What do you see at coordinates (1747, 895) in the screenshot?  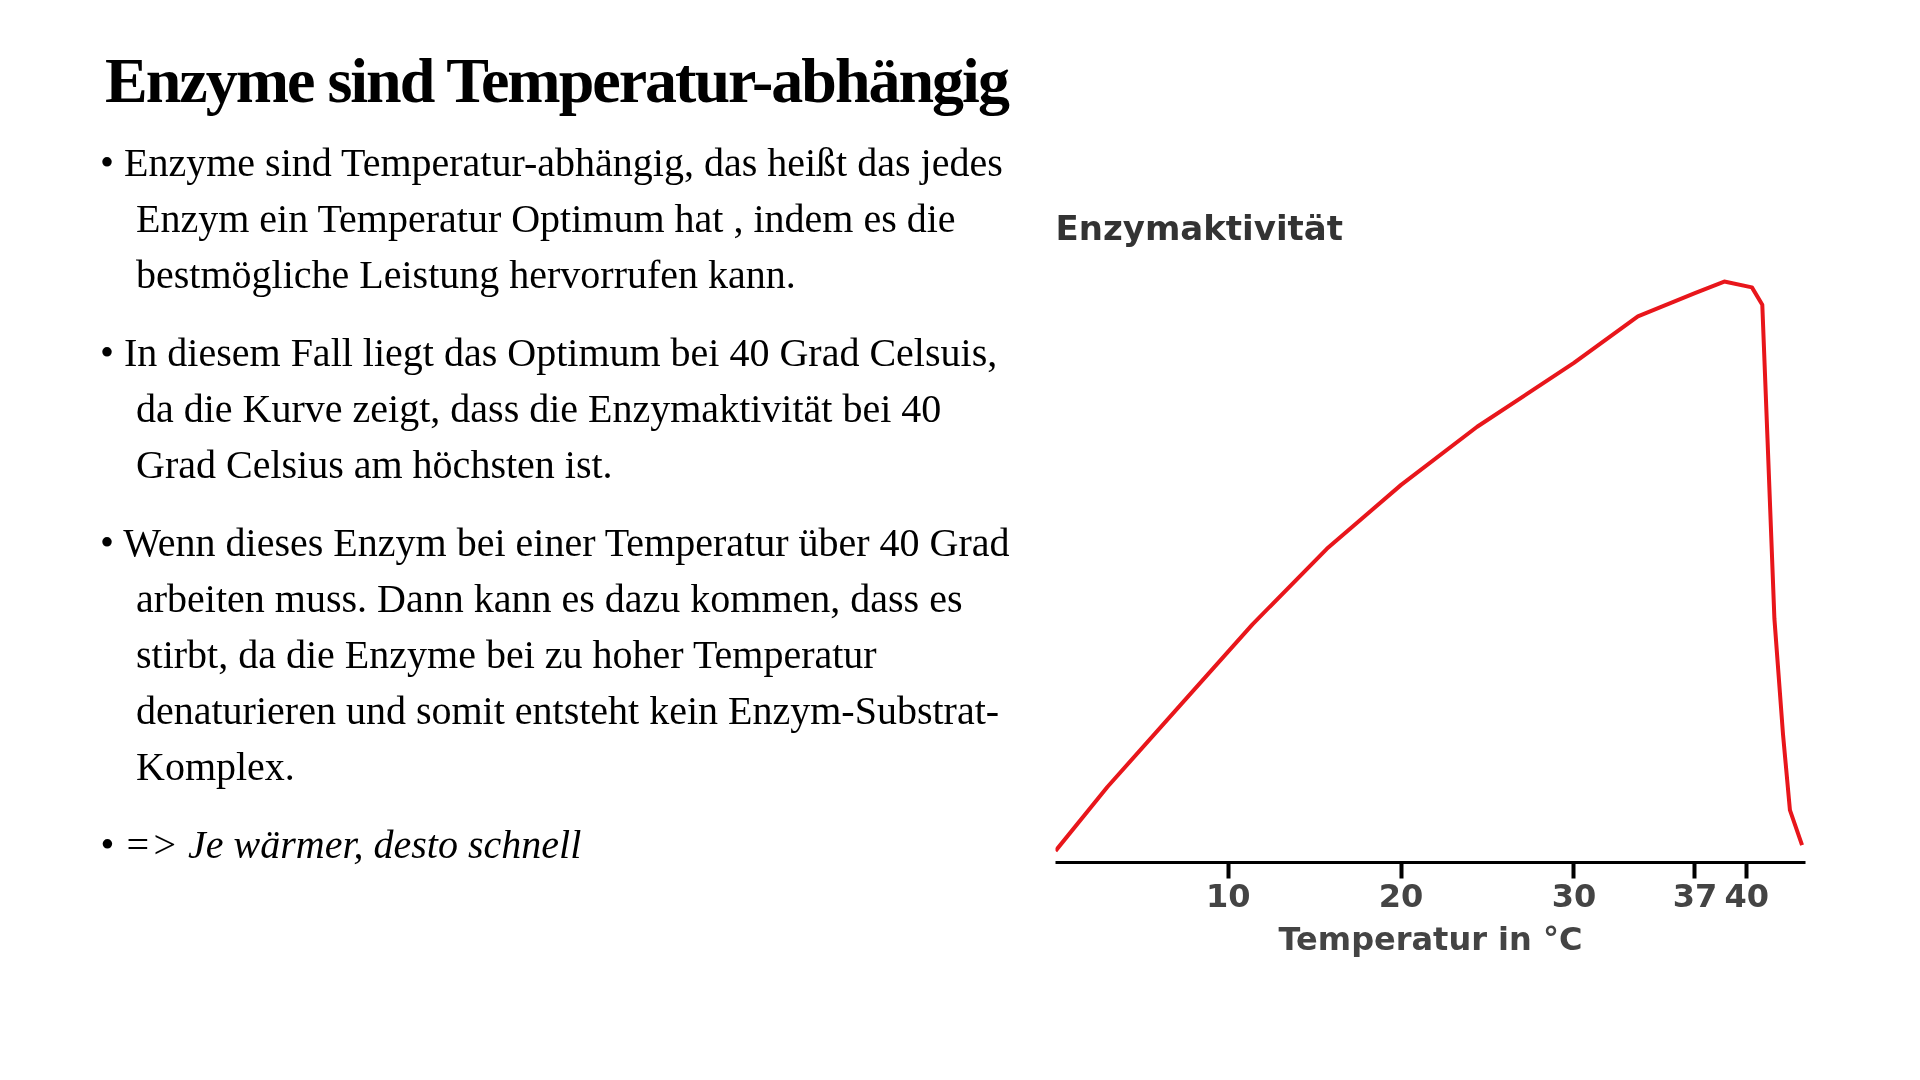 I see `x-tick-label: 40` at bounding box center [1747, 895].